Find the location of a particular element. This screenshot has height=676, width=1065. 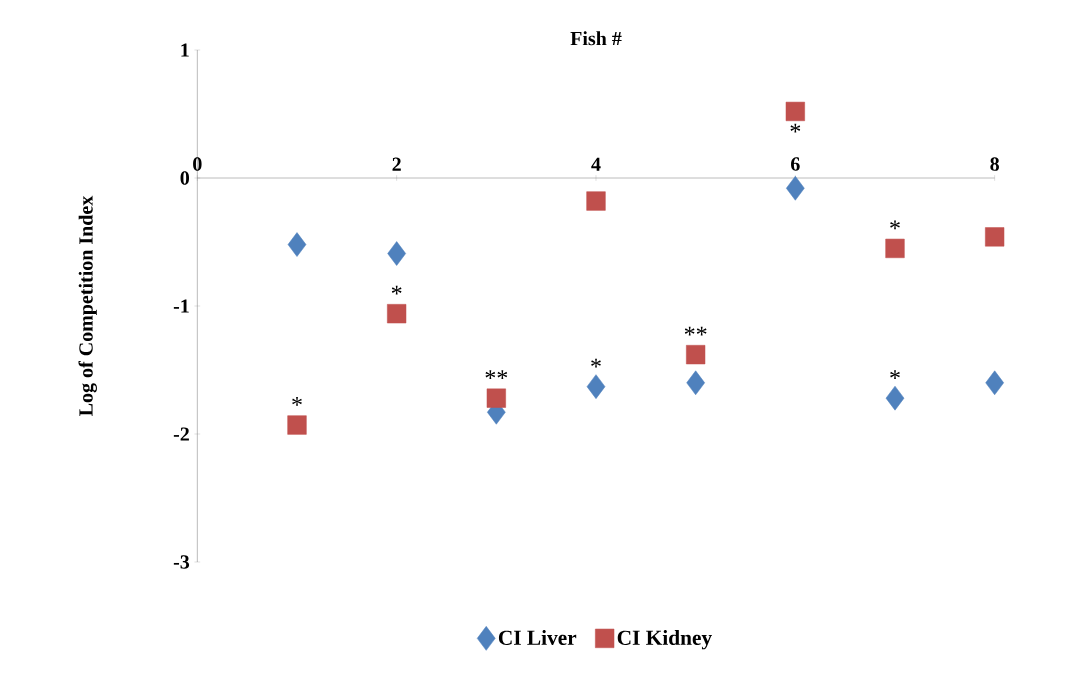

x-tick-label: 8 is located at coordinates (994, 164).